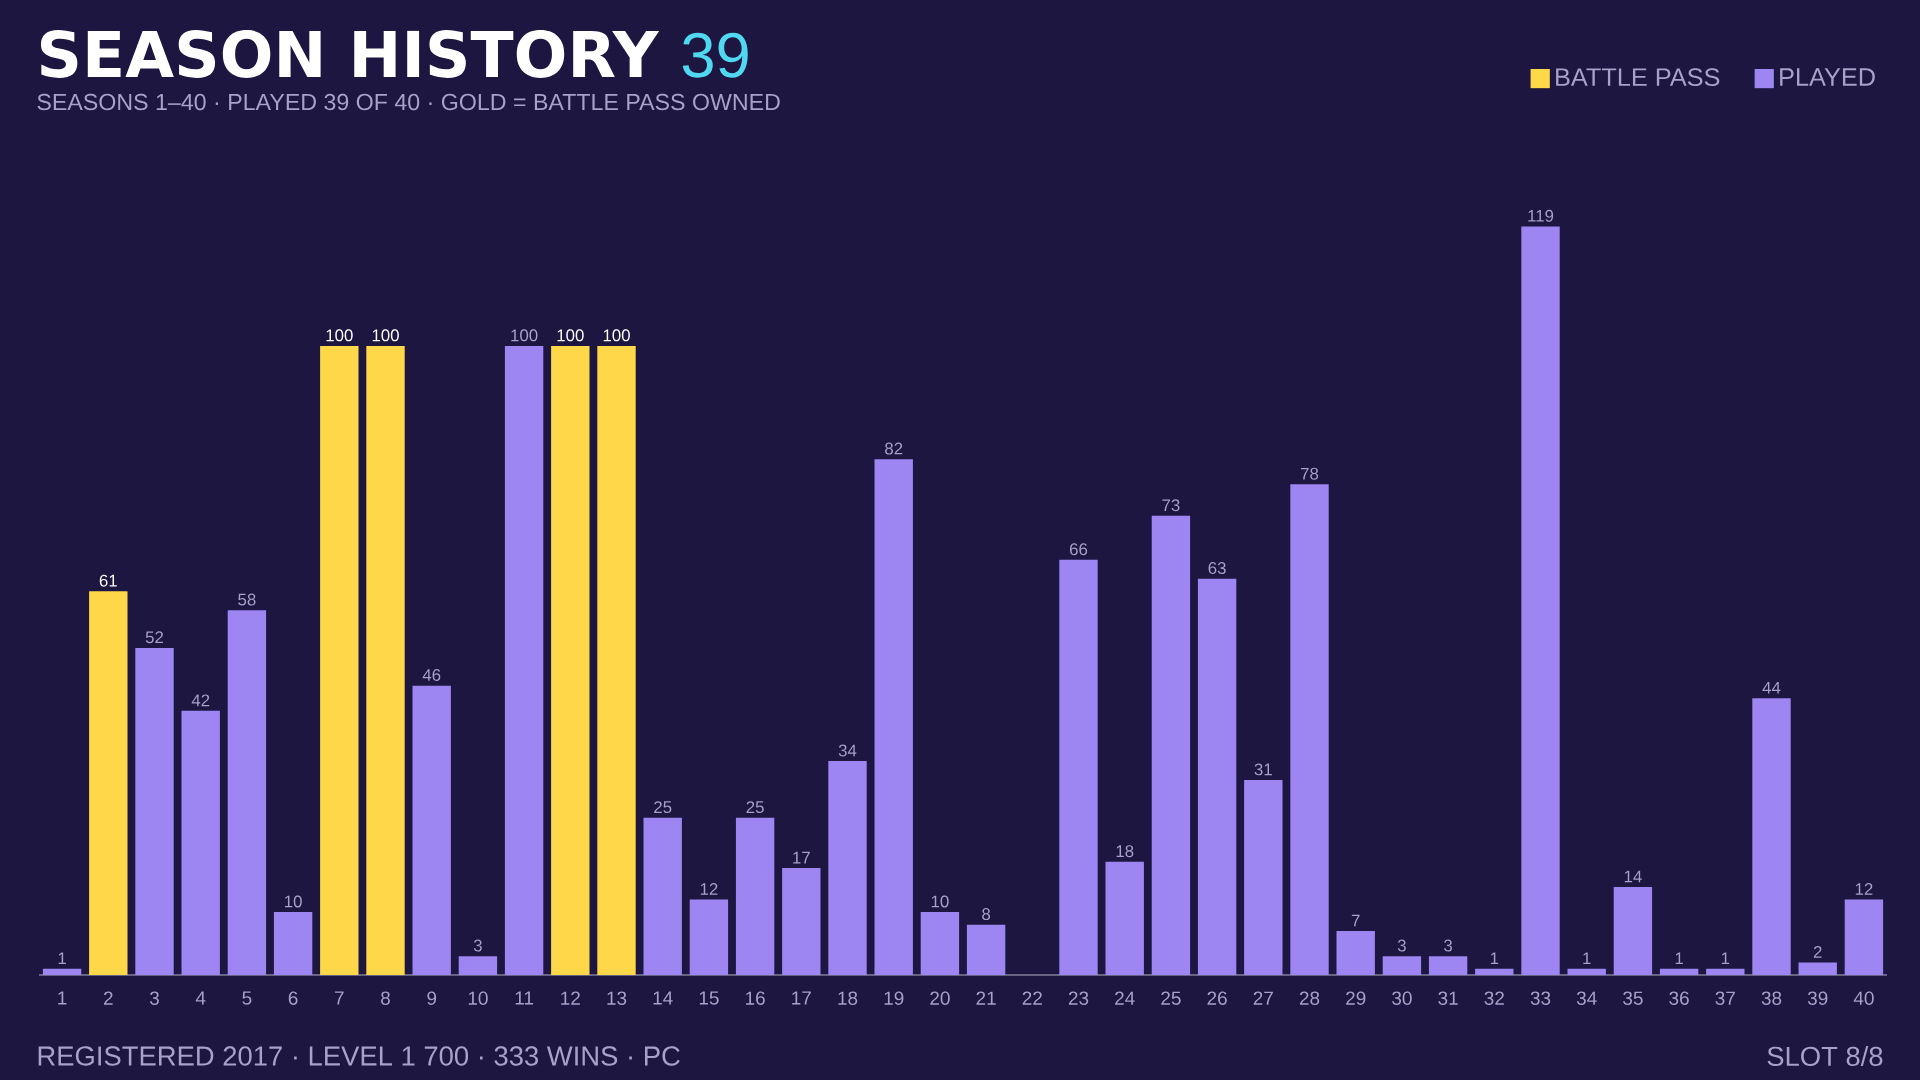  Describe the element at coordinates (1540, 998) in the screenshot. I see `x-tick-label: 33` at that location.